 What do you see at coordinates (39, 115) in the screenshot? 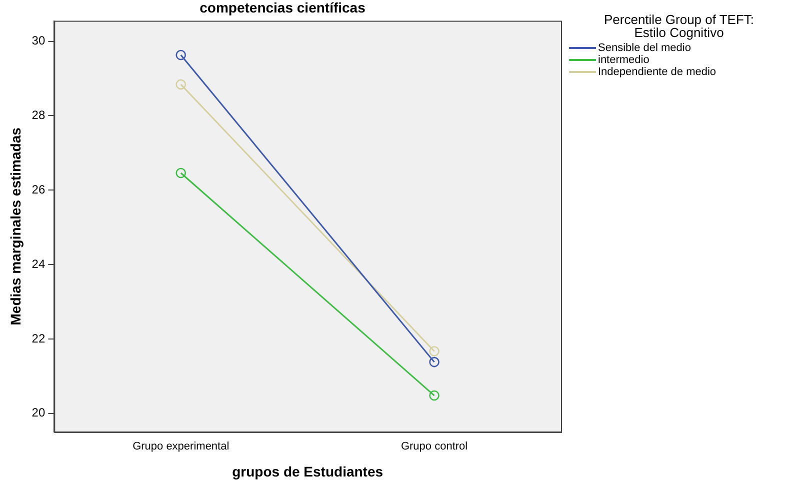
I see `y-tick-label: 28` at bounding box center [39, 115].